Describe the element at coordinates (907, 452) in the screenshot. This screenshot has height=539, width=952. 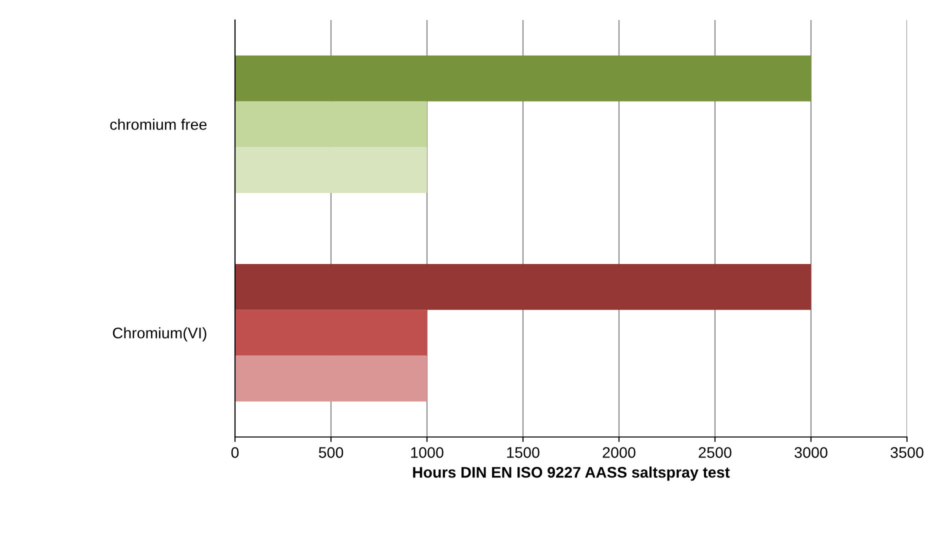
I see `x-tick-label: 3500` at that location.